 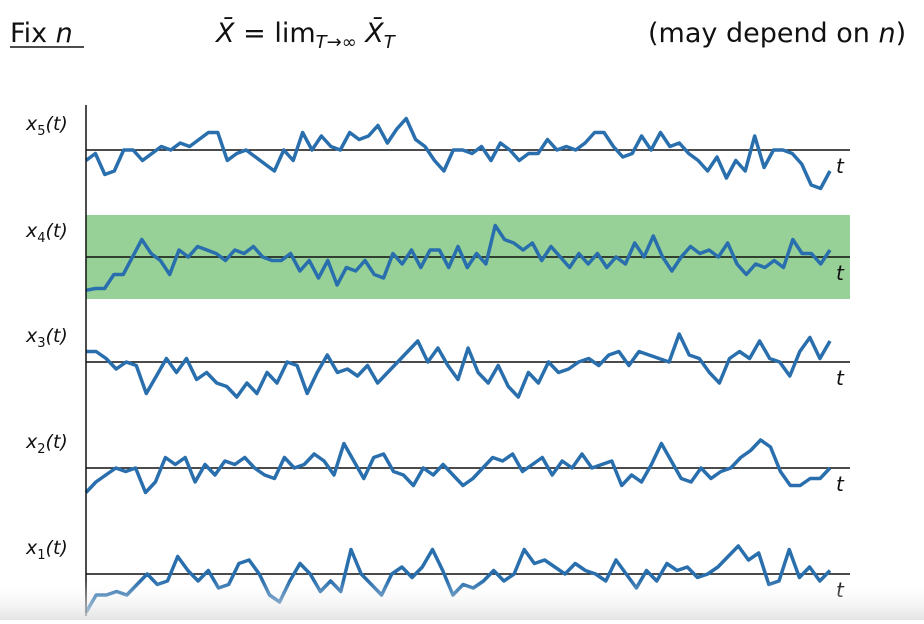 What do you see at coordinates (254, 33) in the screenshot?
I see `formula-eq: =` at bounding box center [254, 33].